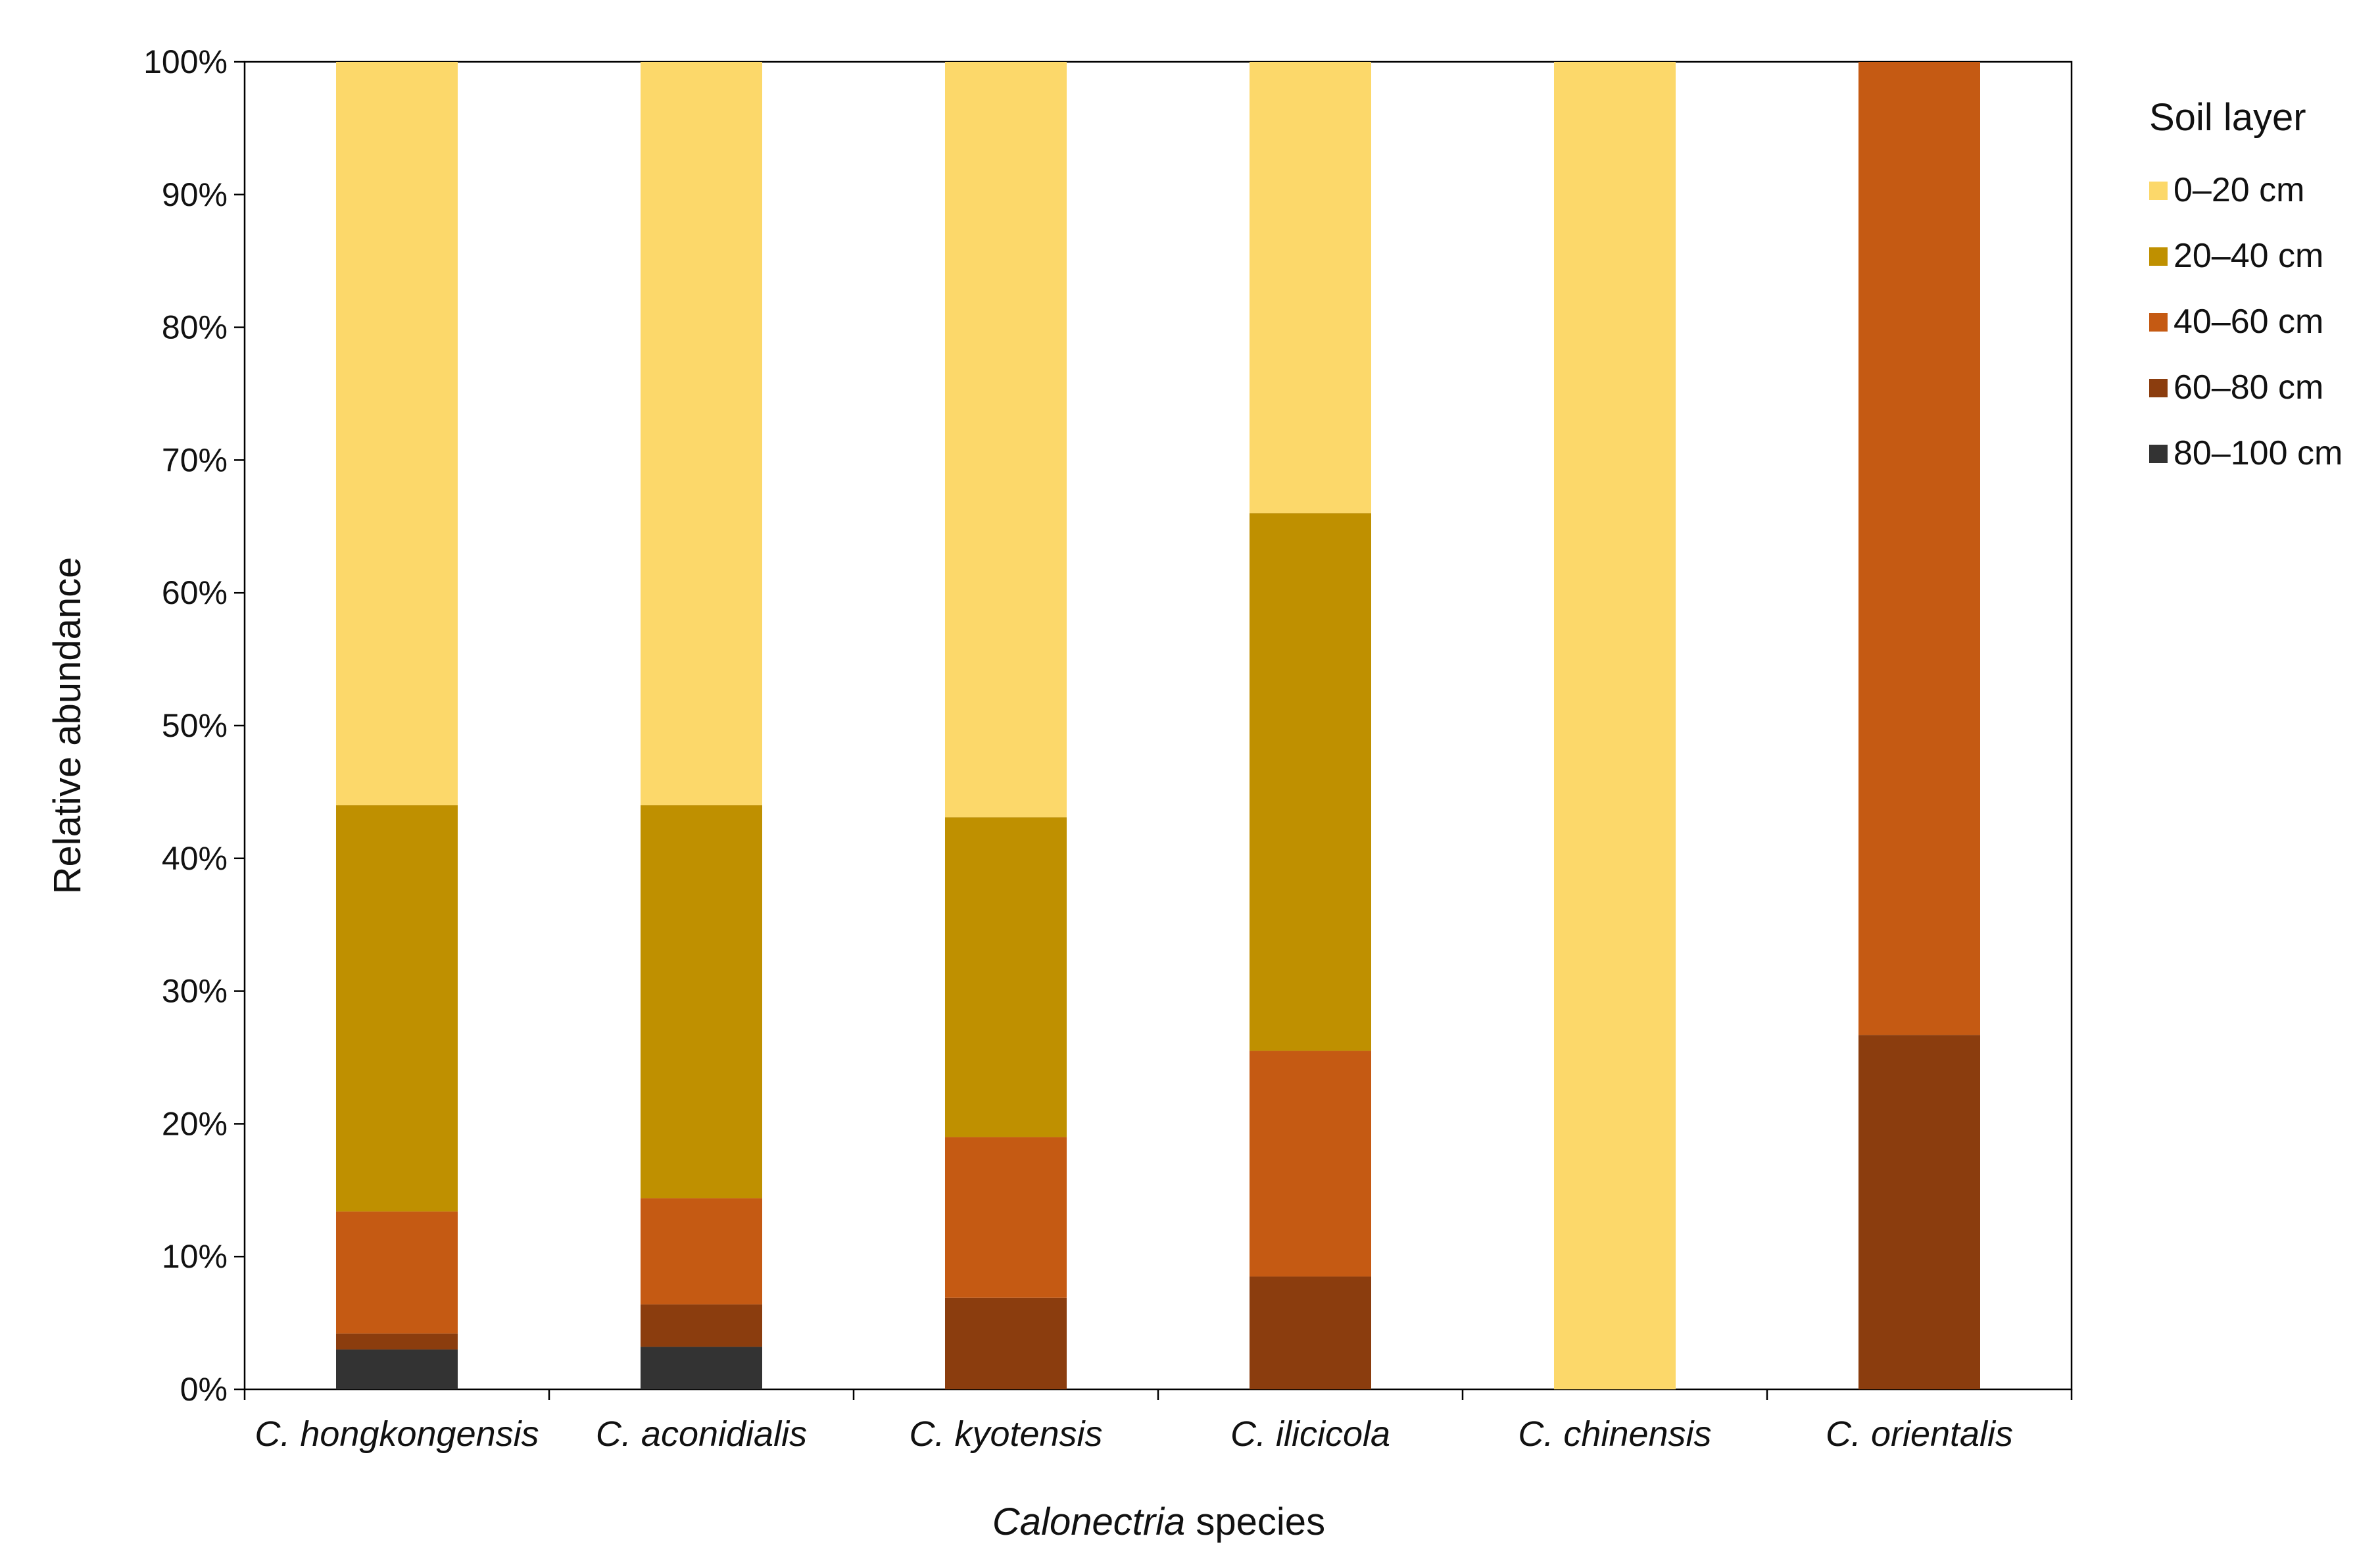  I want to click on y-tick-label: 100%, so click(185, 62).